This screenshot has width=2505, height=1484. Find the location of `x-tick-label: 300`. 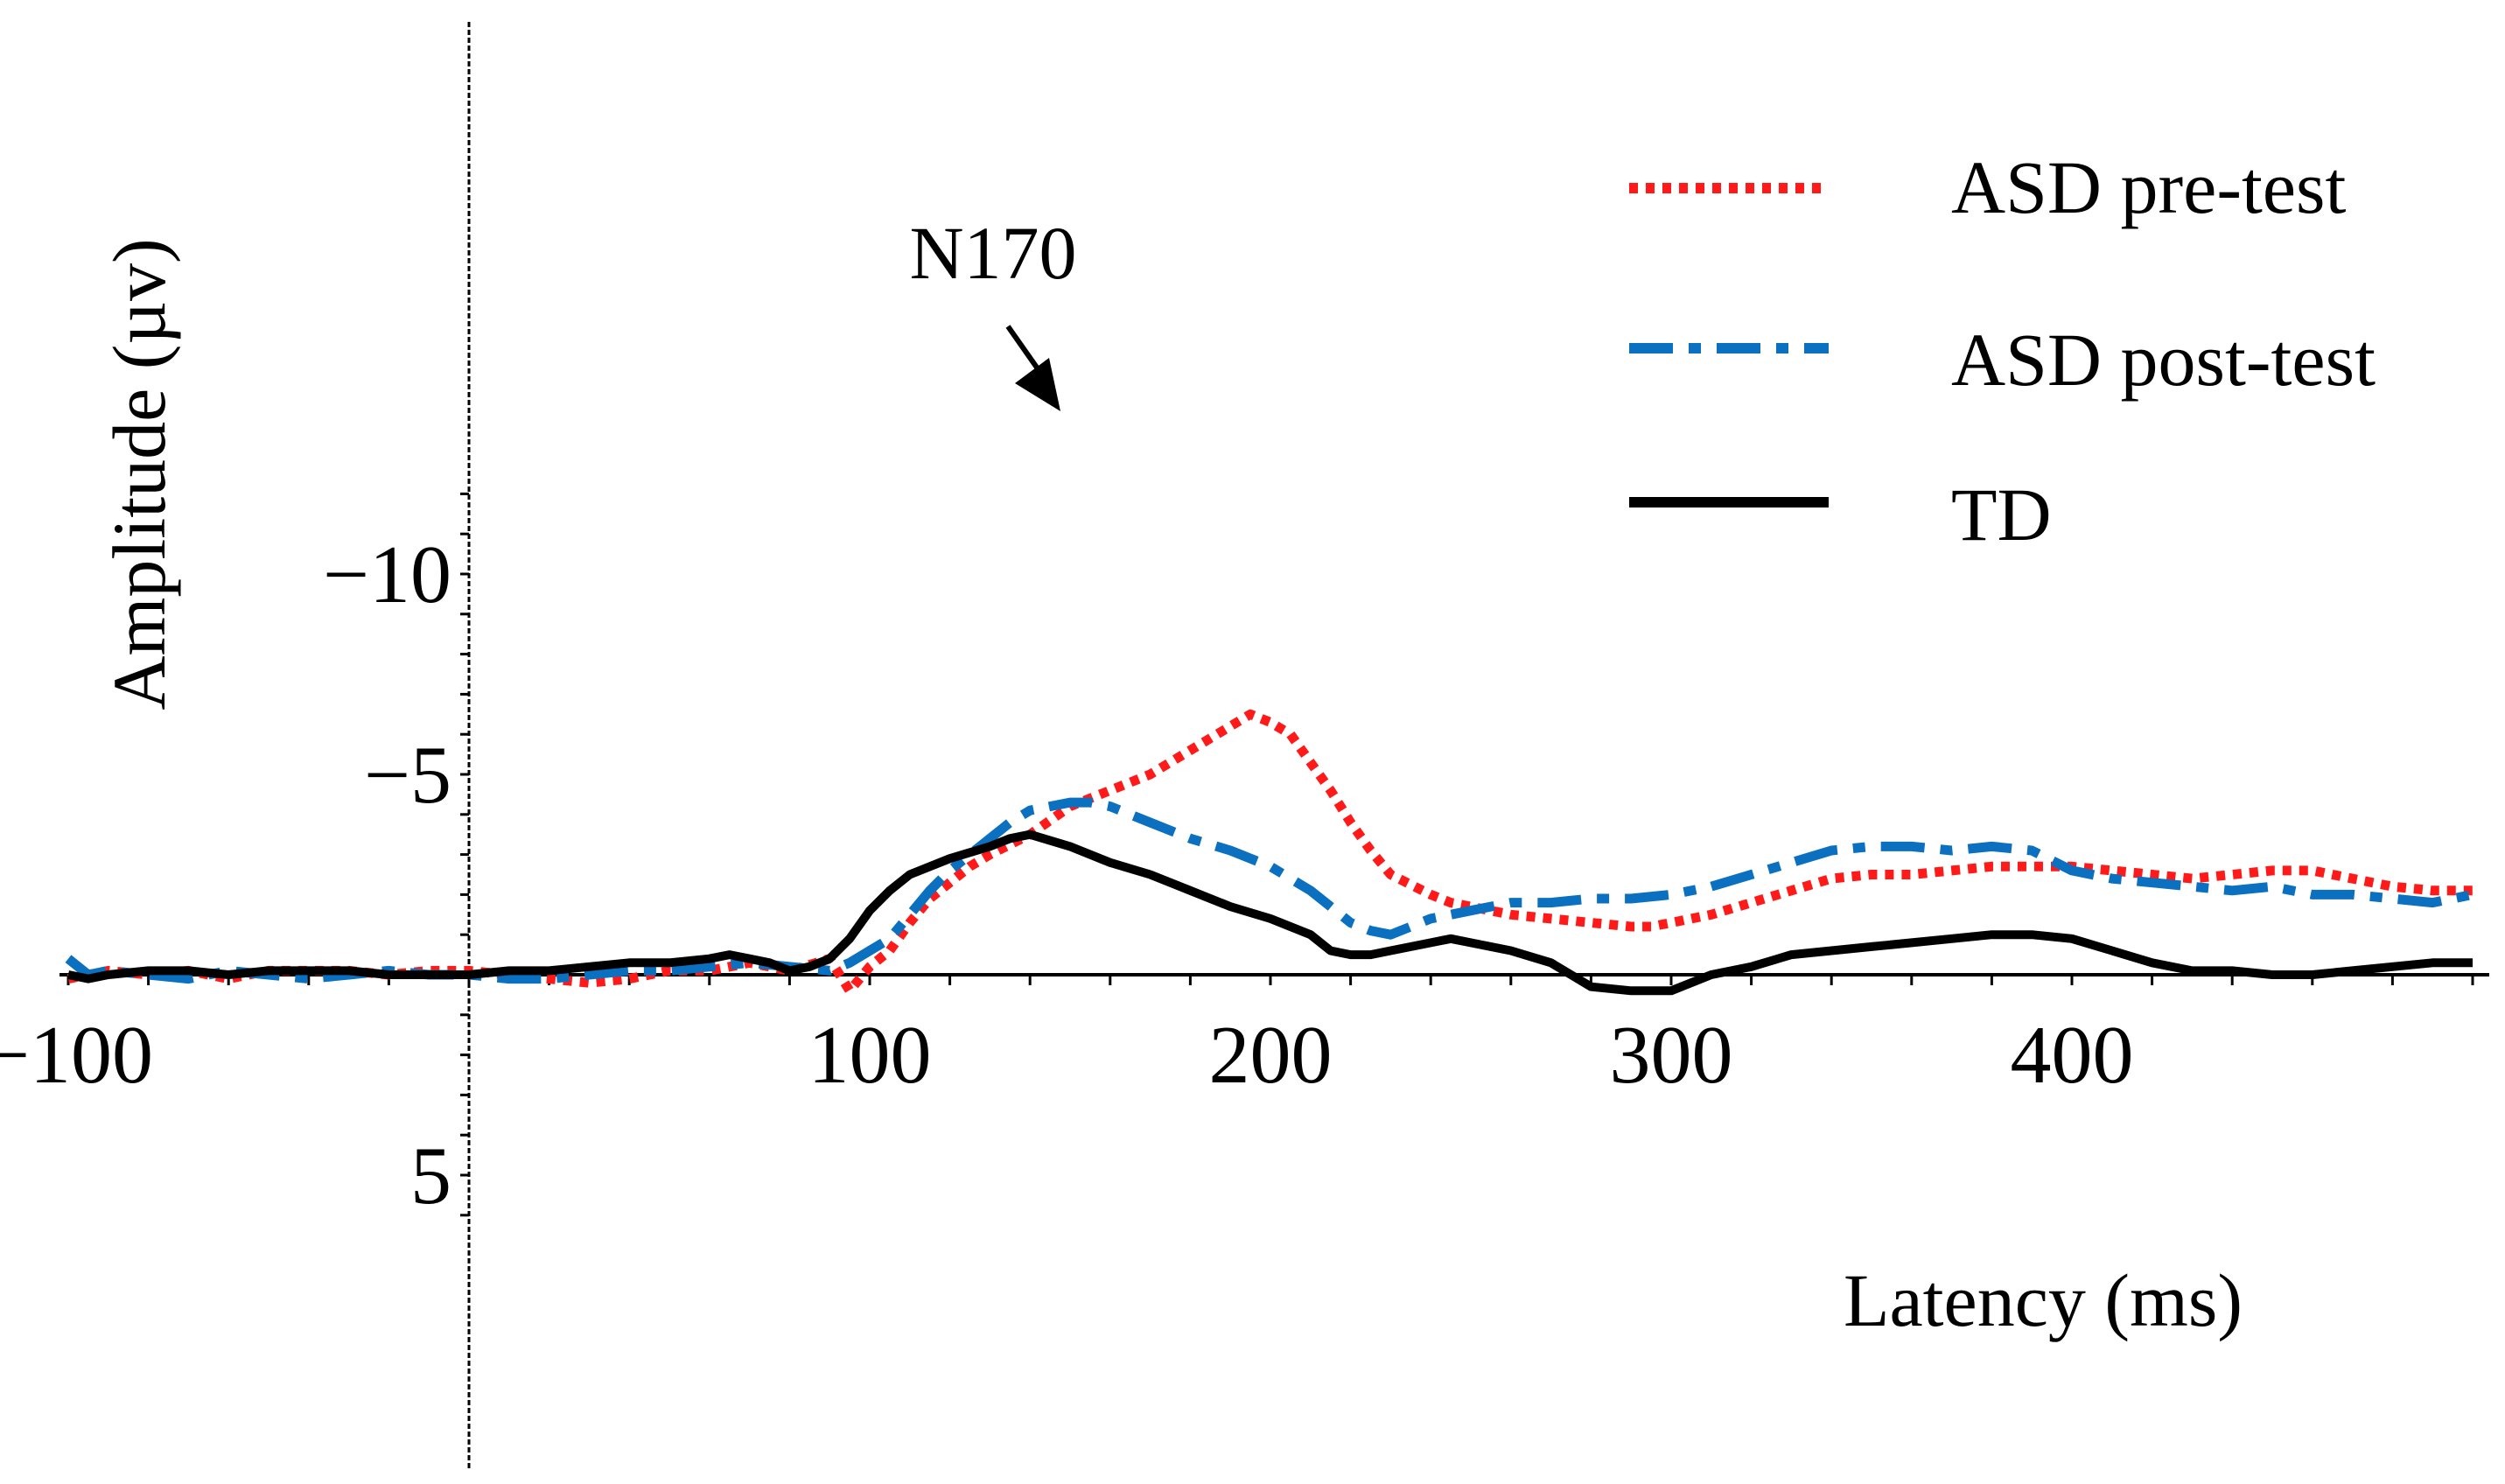

x-tick-label: 300 is located at coordinates (1671, 1055).